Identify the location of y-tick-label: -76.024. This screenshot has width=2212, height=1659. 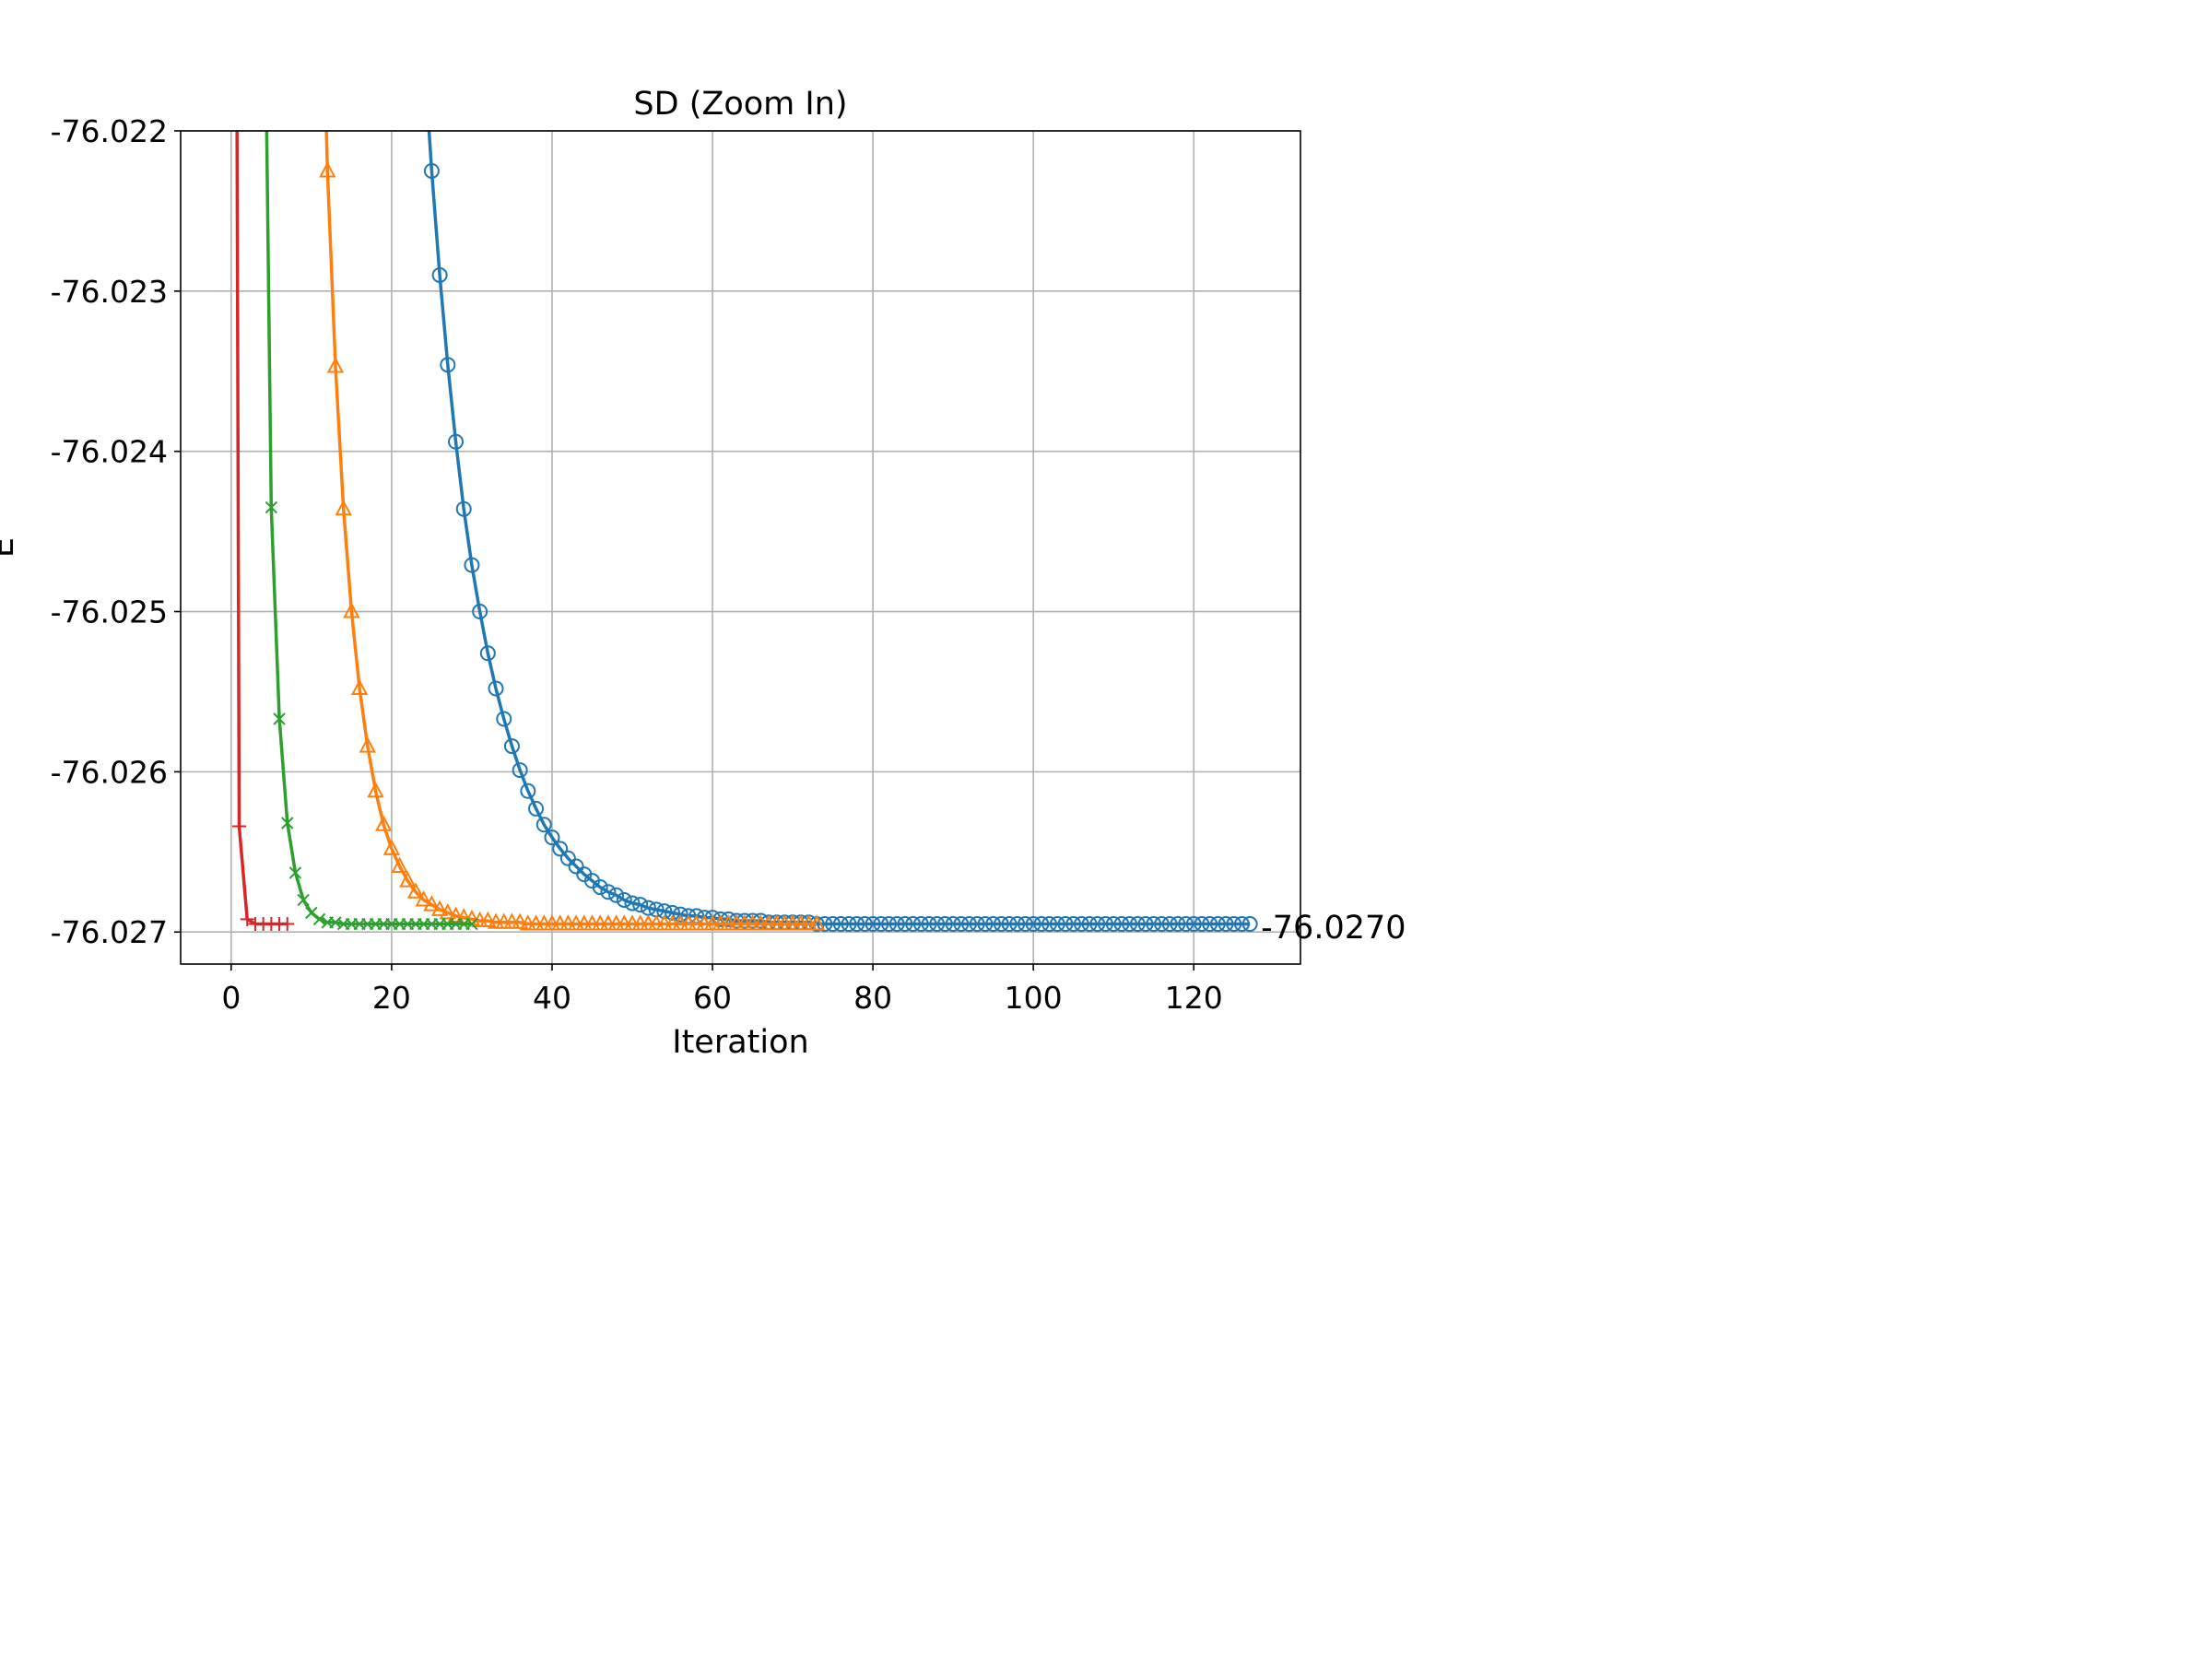
(109, 452).